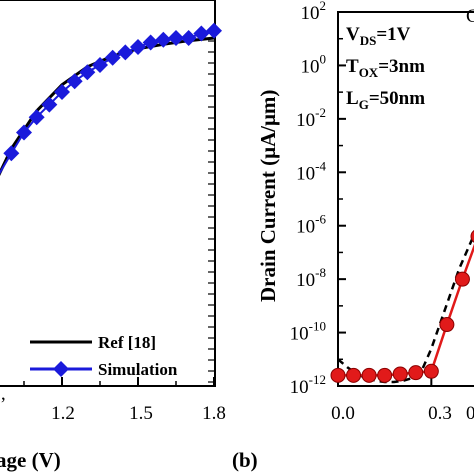  What do you see at coordinates (308, 332) in the screenshot?
I see `y-tick-label: 10⁻¹⁰` at bounding box center [308, 332].